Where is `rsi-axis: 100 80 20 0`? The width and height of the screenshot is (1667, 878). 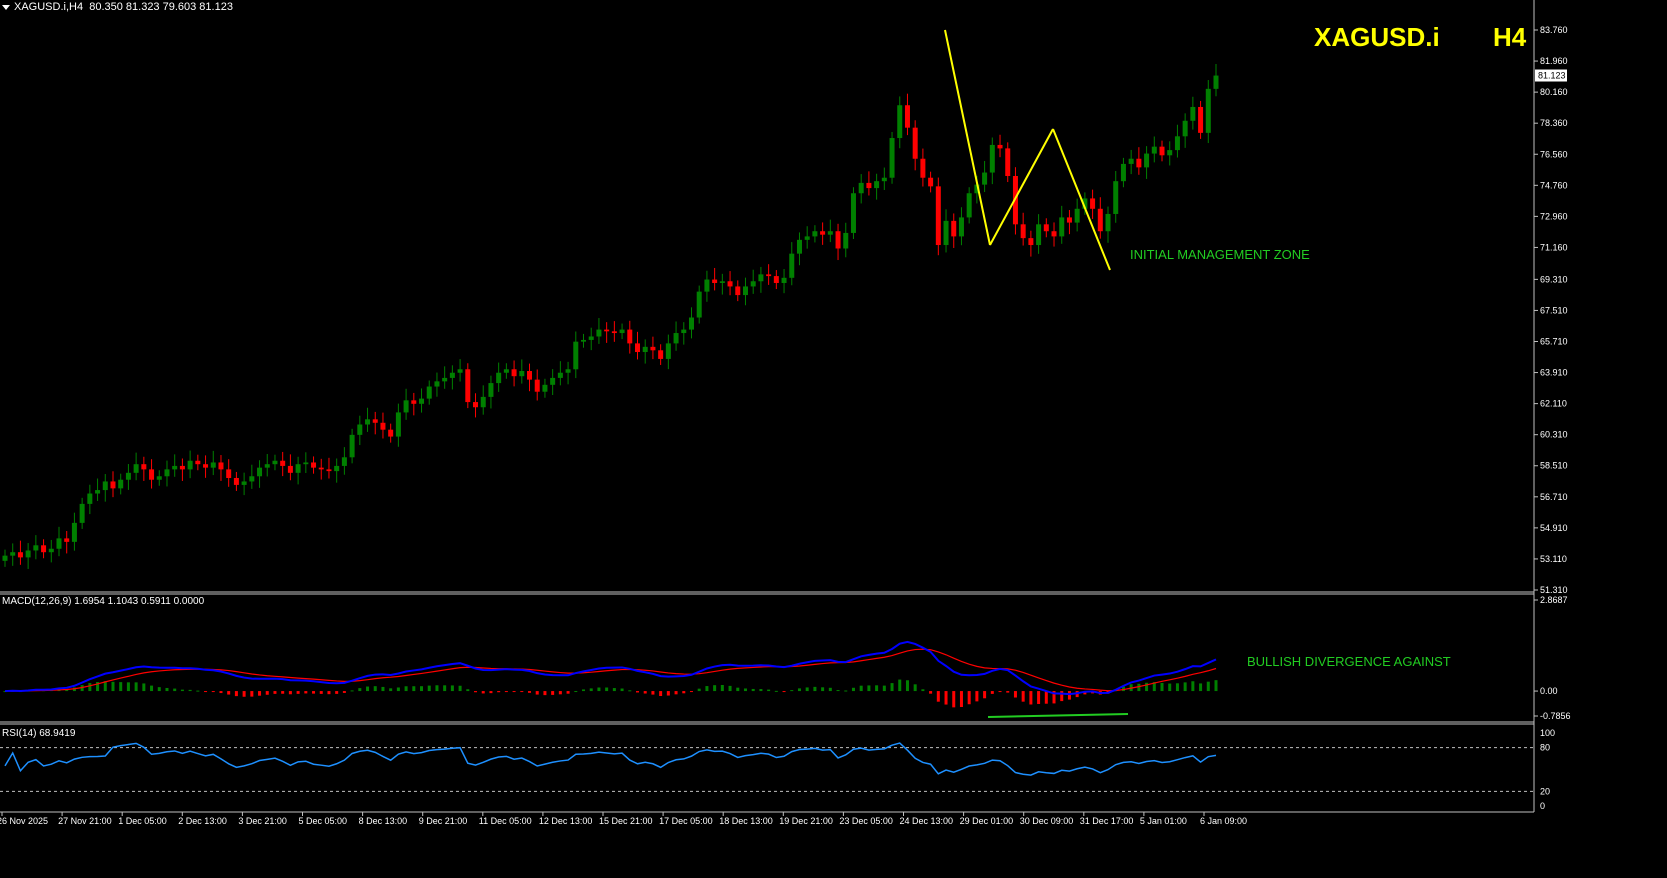 rsi-axis: 100 80 20 0 is located at coordinates (1547, 769).